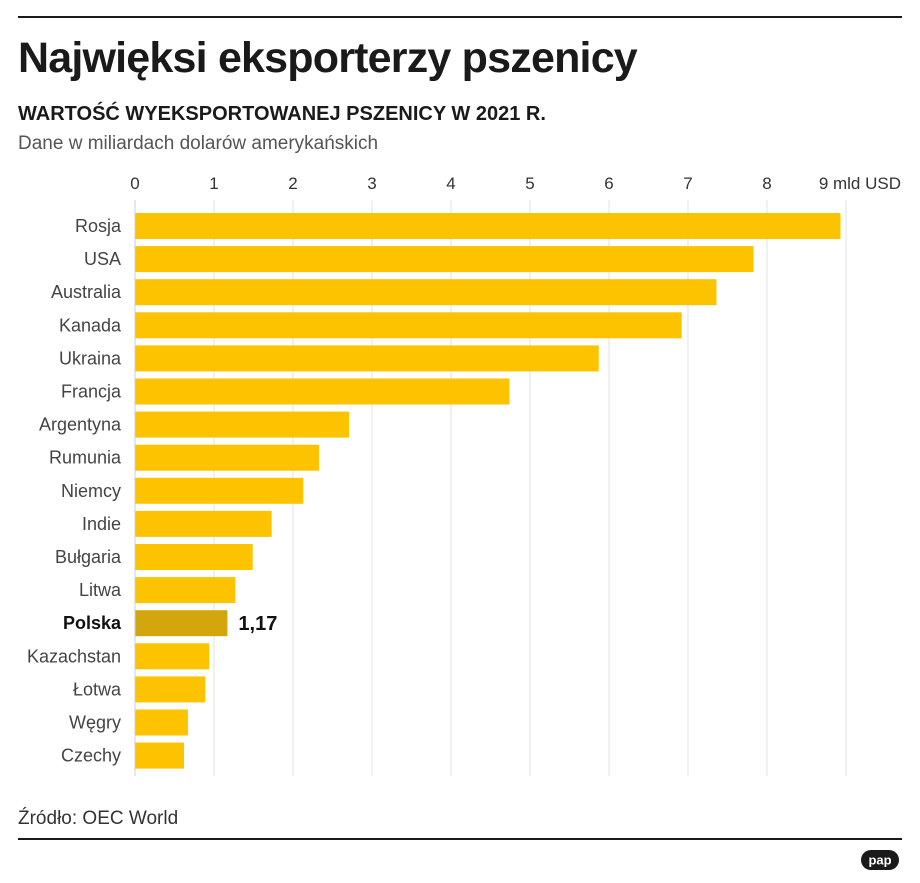 The width and height of the screenshot is (920, 883). Describe the element at coordinates (91, 392) in the screenshot. I see `category-label: Francja` at that location.